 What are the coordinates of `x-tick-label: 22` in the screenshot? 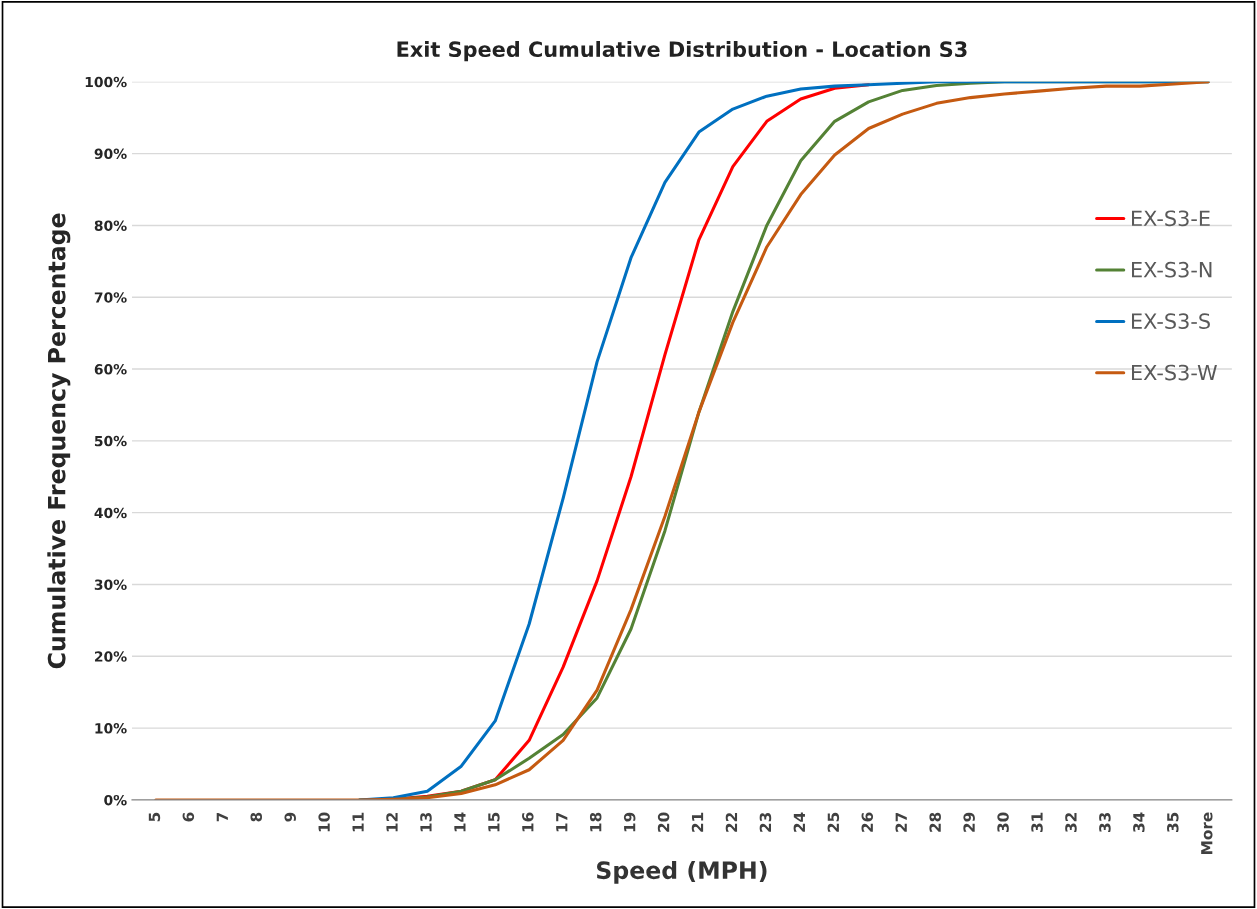 It's located at (731, 822).